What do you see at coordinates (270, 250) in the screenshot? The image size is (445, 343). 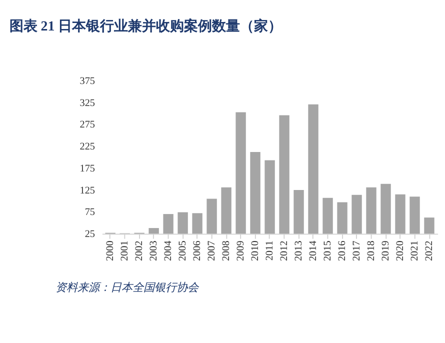 I see `x-tick-label: 2011` at bounding box center [270, 250].